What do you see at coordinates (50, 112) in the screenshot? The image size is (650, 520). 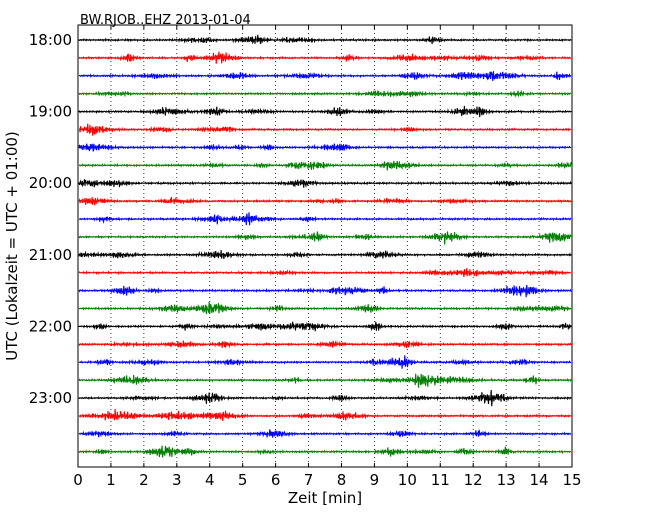 I see `y-tick-label: 19:00` at bounding box center [50, 112].